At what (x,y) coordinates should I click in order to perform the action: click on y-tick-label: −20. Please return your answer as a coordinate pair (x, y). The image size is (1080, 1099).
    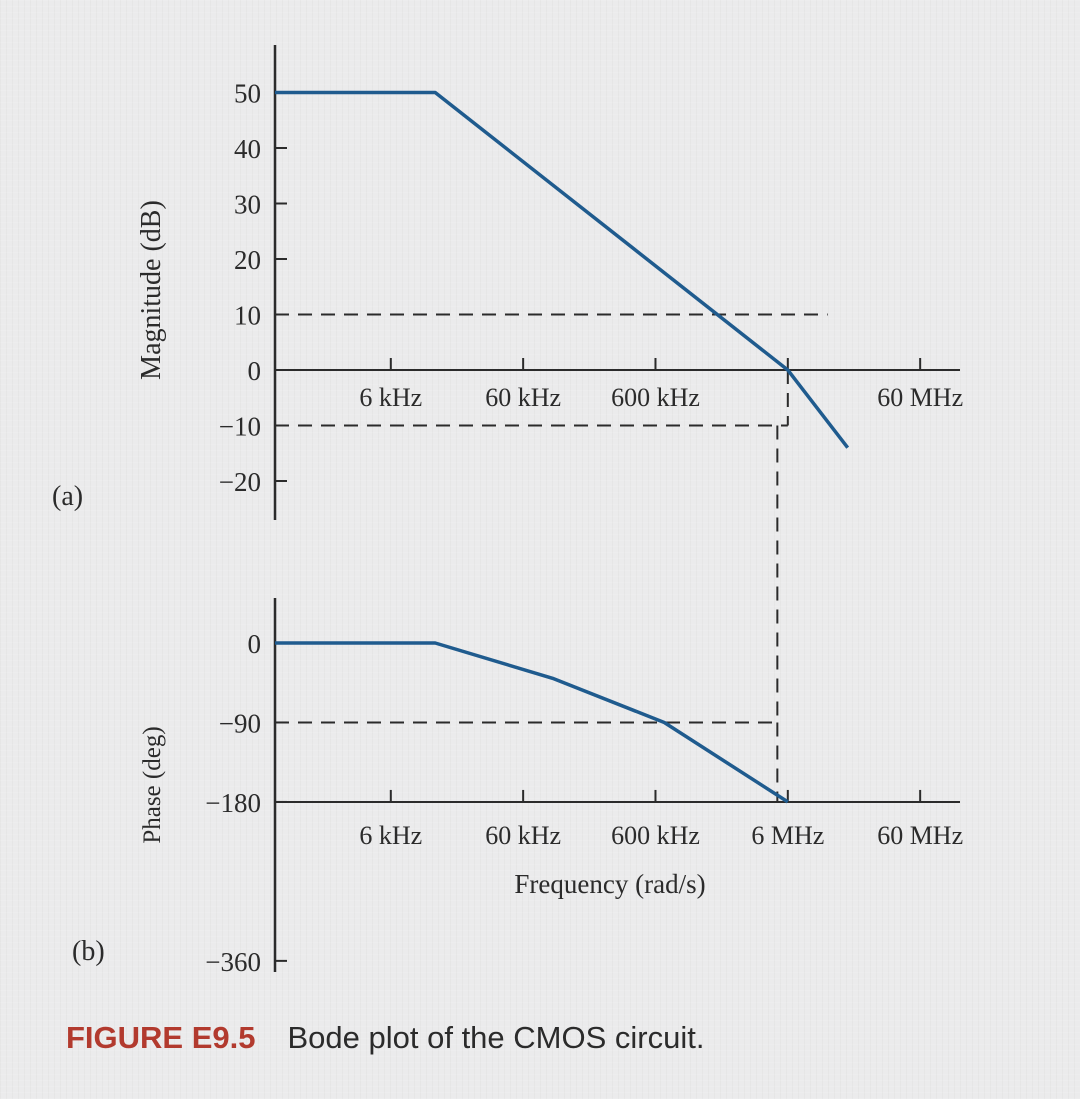
    Looking at the image, I should click on (240, 482).